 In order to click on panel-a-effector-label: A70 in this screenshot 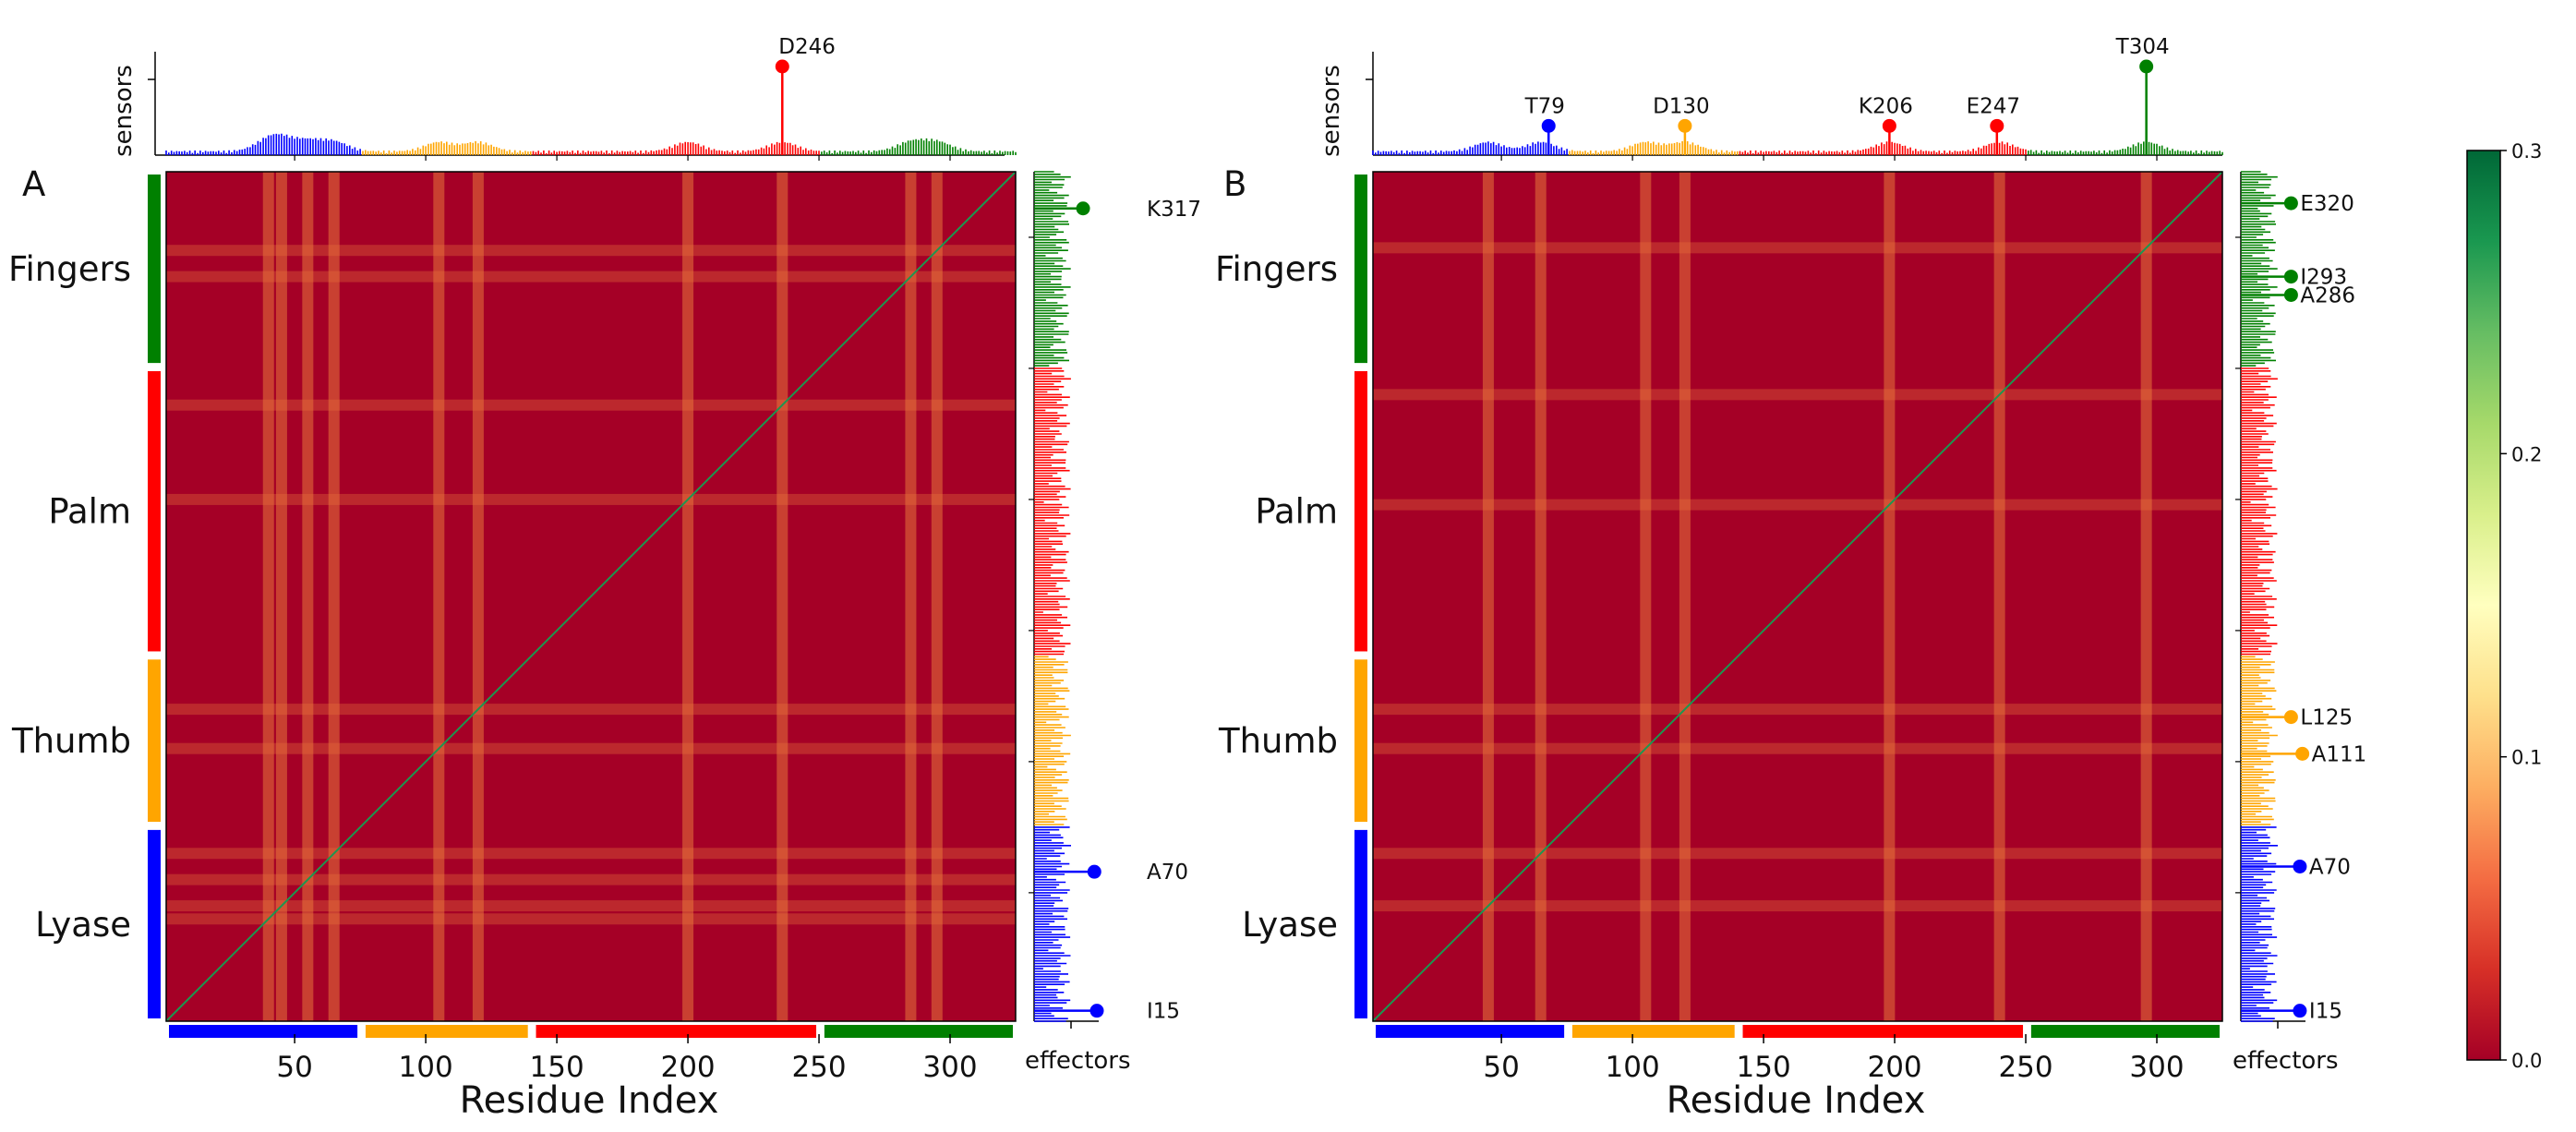, I will do `click(1167, 873)`.